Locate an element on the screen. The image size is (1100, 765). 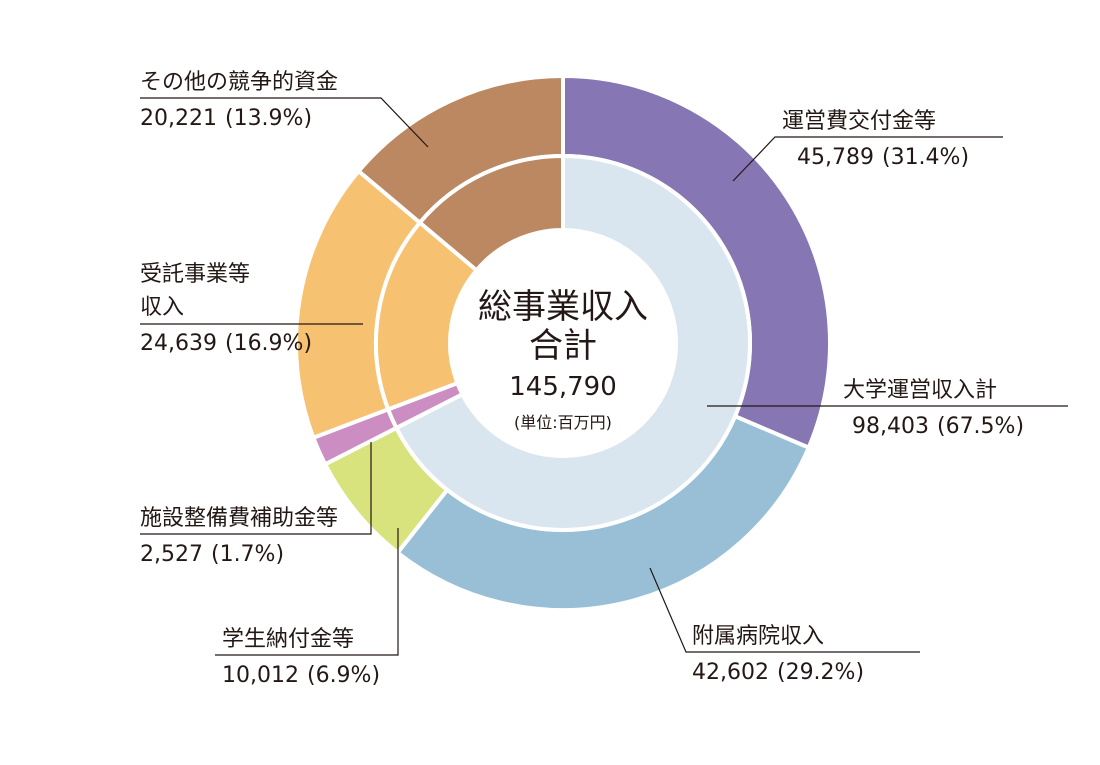
label-sonota-name: その他の競争的資金 is located at coordinates (239, 82).